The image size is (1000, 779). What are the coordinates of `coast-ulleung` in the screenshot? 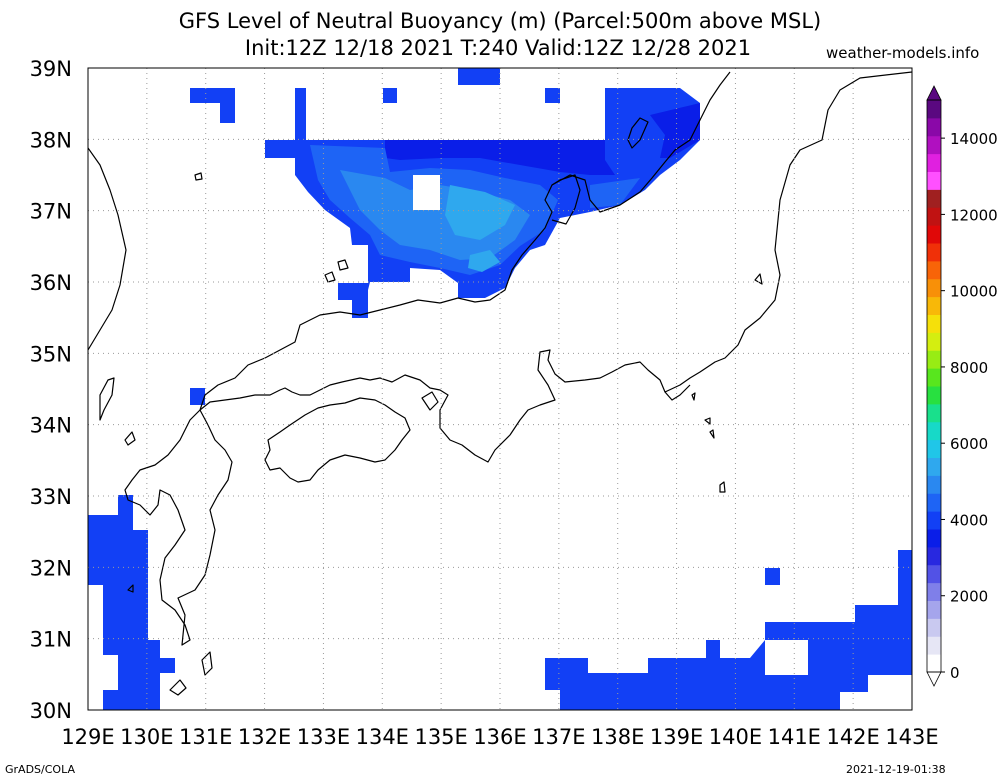 It's located at (198, 176).